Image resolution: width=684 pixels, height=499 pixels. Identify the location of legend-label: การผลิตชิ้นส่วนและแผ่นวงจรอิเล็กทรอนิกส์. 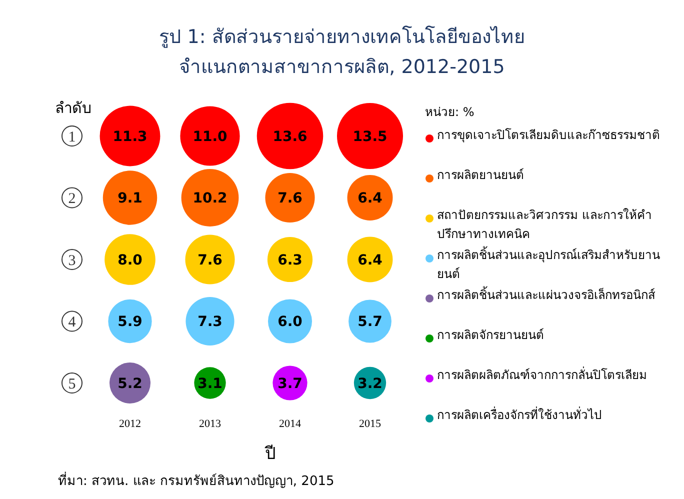
(546, 295).